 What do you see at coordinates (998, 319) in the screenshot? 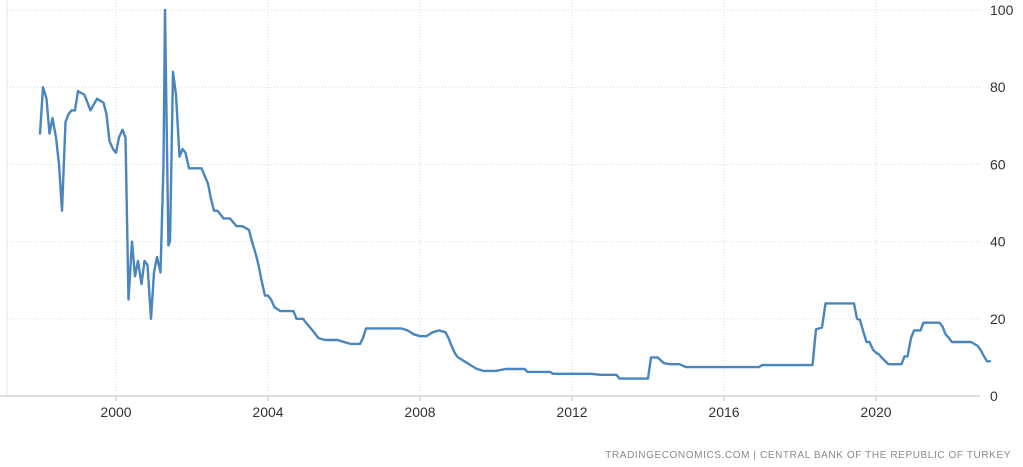
I see `y-tick-label: 20` at bounding box center [998, 319].